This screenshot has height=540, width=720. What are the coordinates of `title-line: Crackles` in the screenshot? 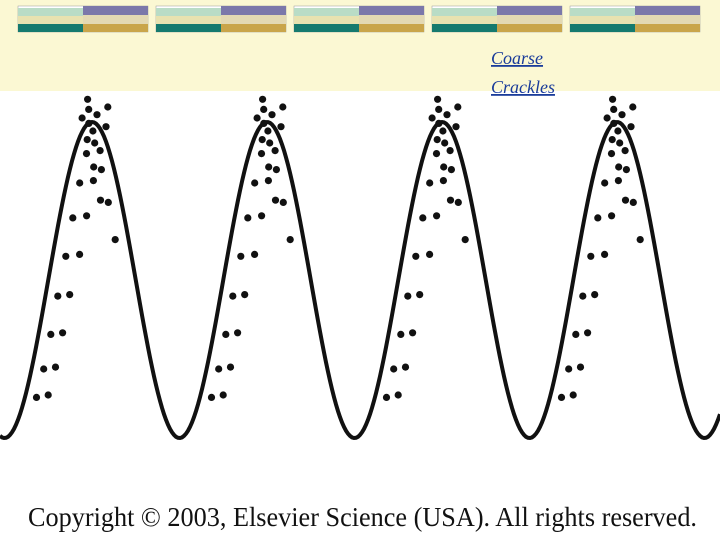 It's located at (523, 87).